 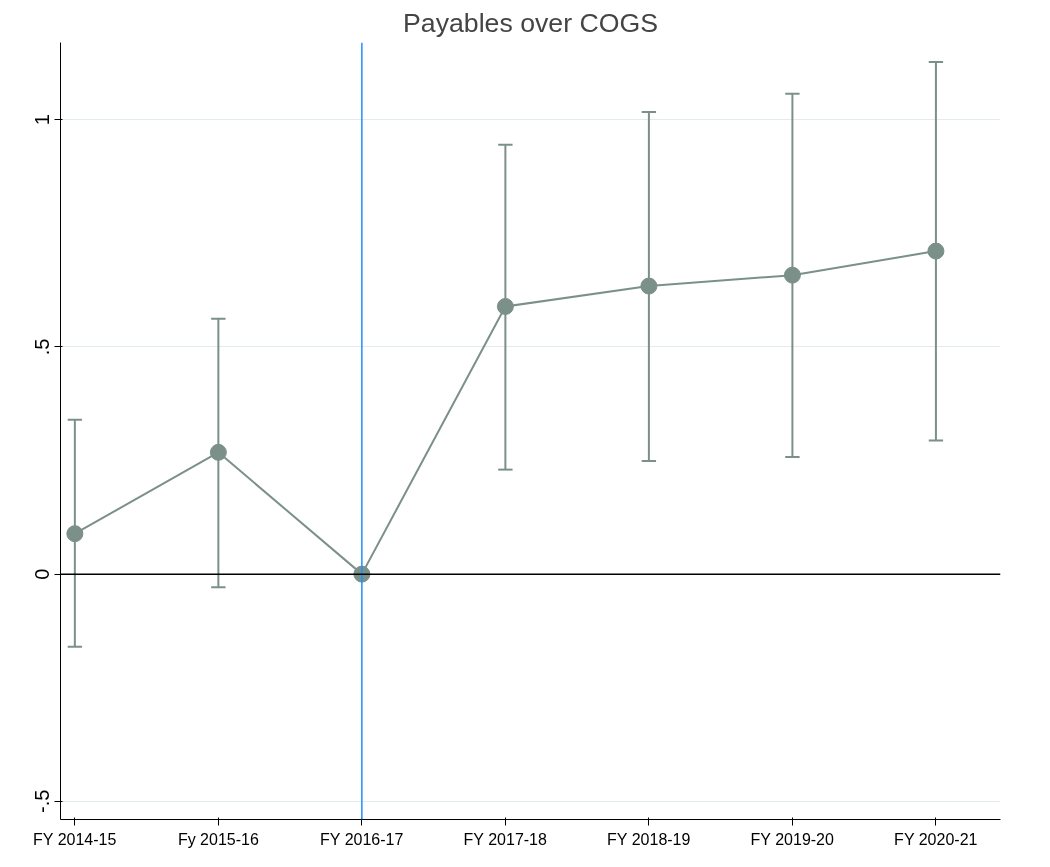 I want to click on x-tick-label: FY 2018-19, so click(x=649, y=839).